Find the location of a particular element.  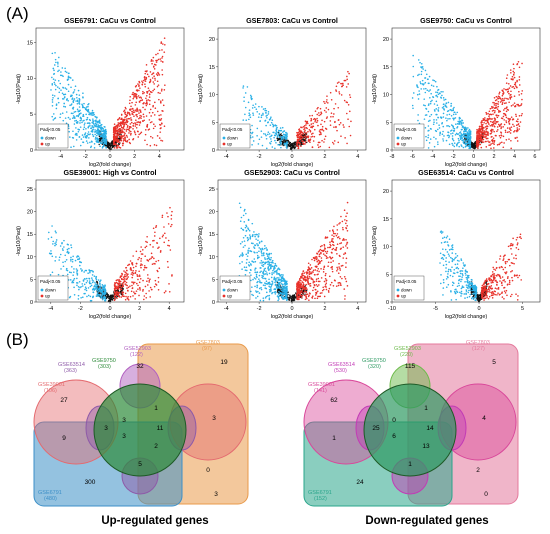

y-tick-label: 0 is located at coordinates (213, 151).